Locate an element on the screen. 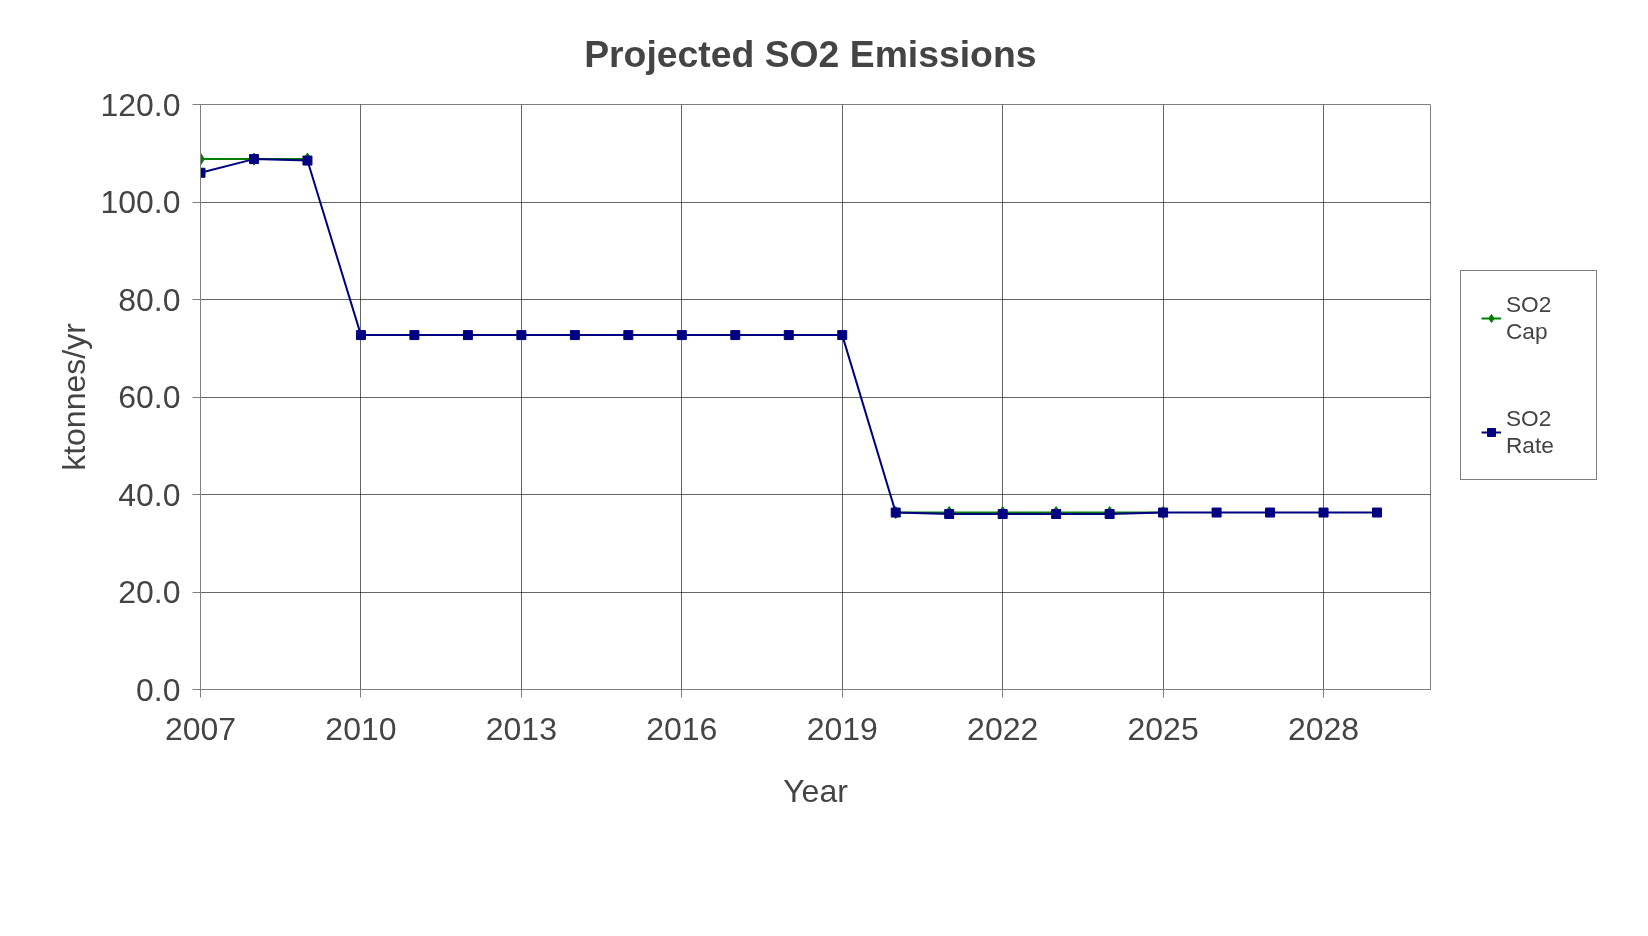 This screenshot has height=936, width=1648. legend-label: SO2 Cap is located at coordinates (1529, 317).